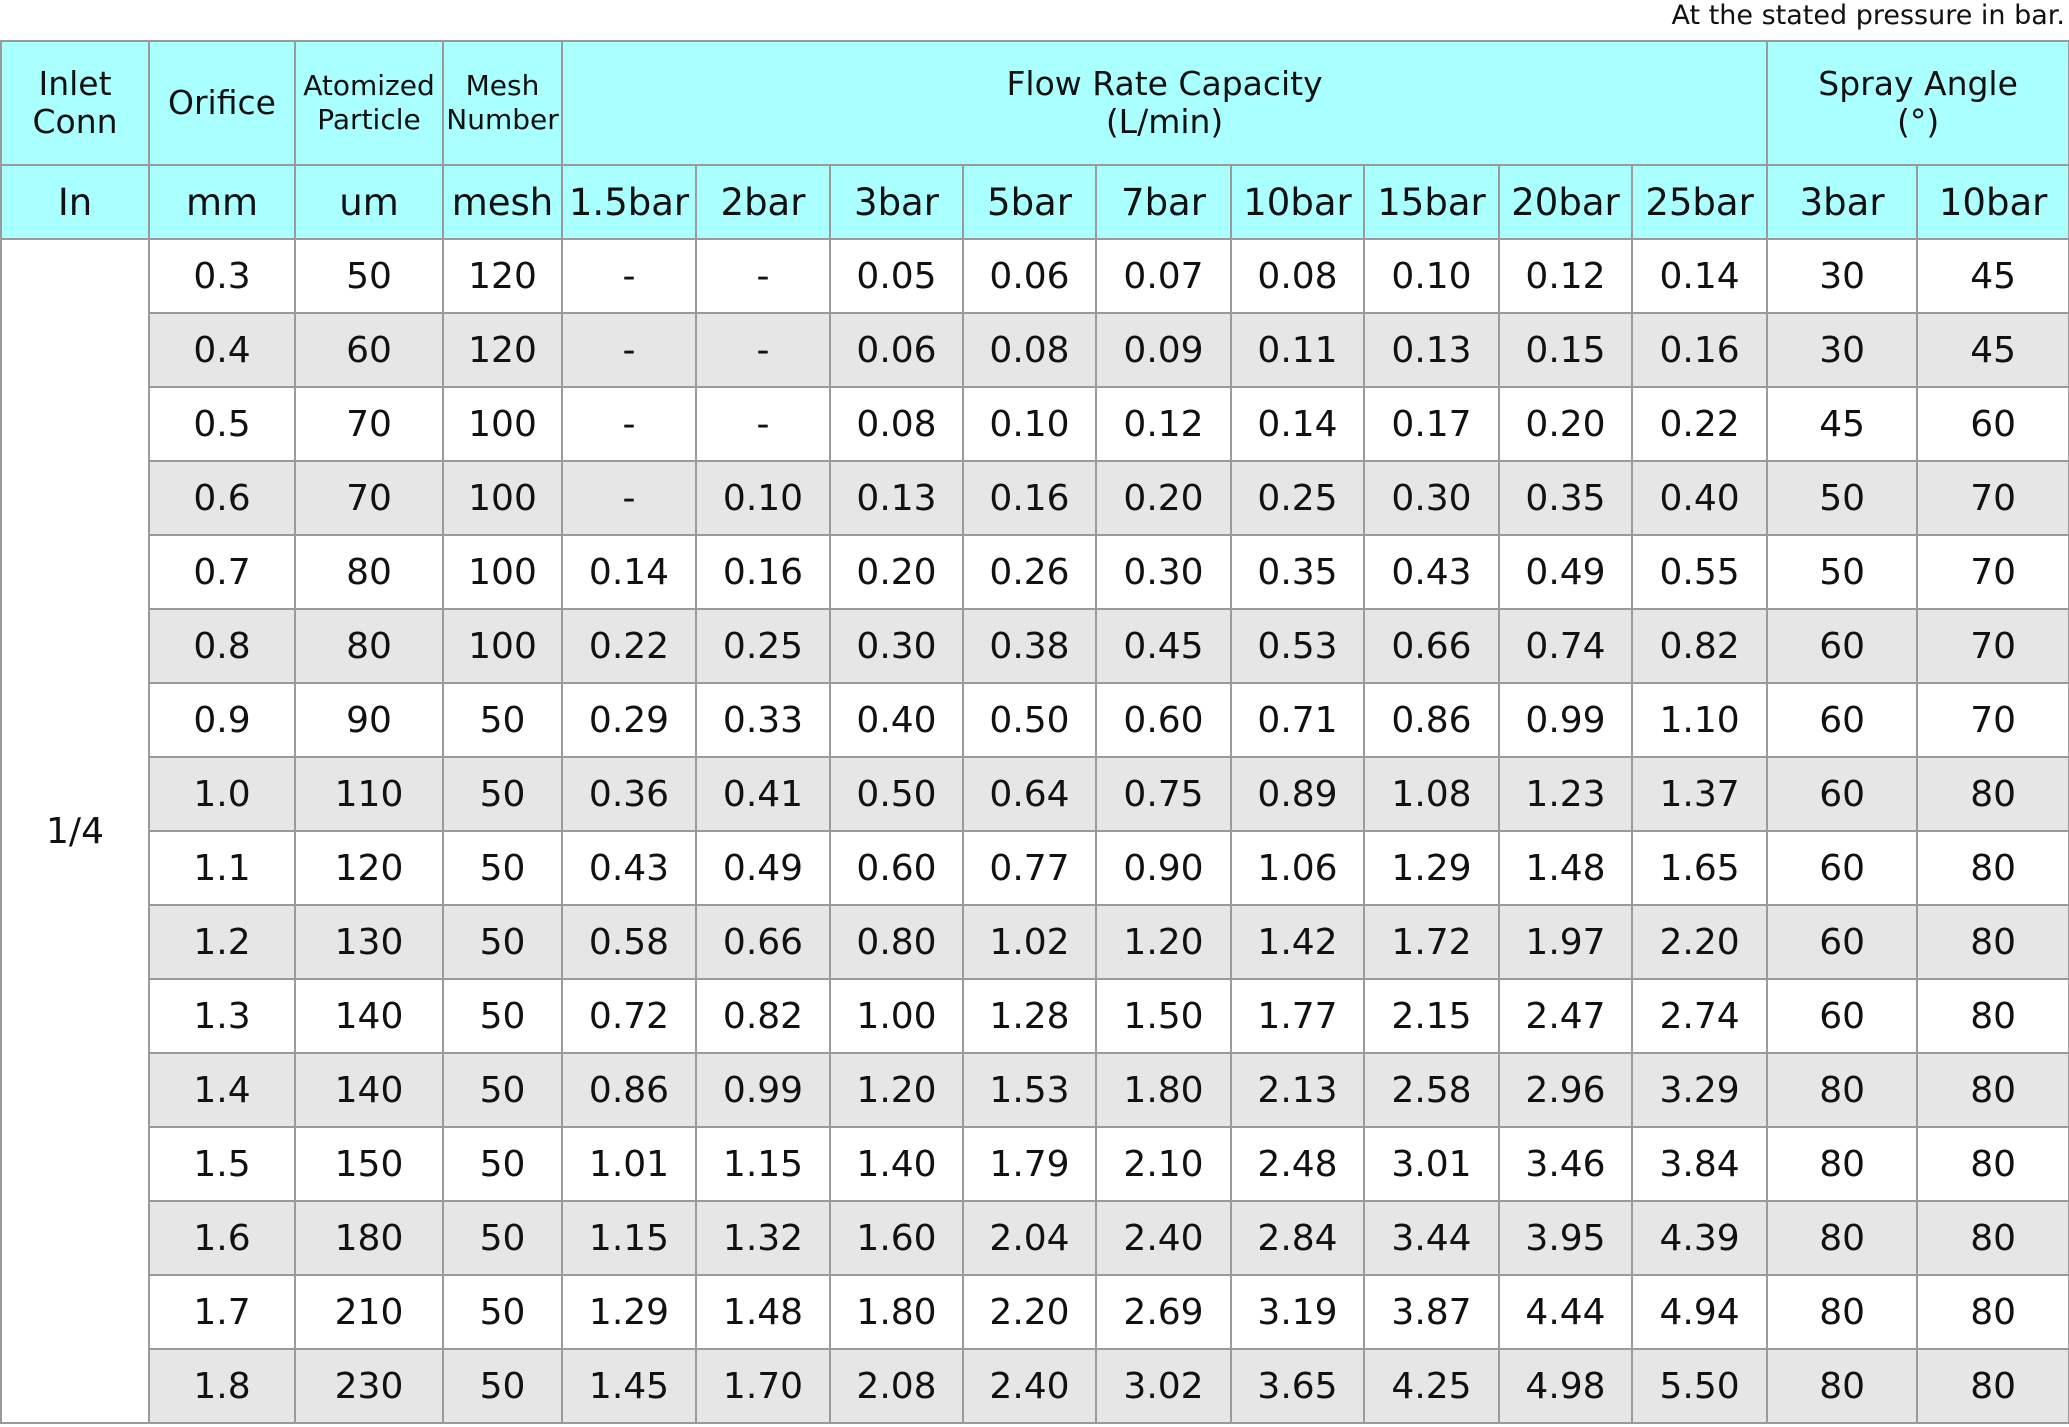 Image resolution: width=2069 pixels, height=1427 pixels. Describe the element at coordinates (763, 202) in the screenshot. I see `unit-cell: 2bar` at that location.